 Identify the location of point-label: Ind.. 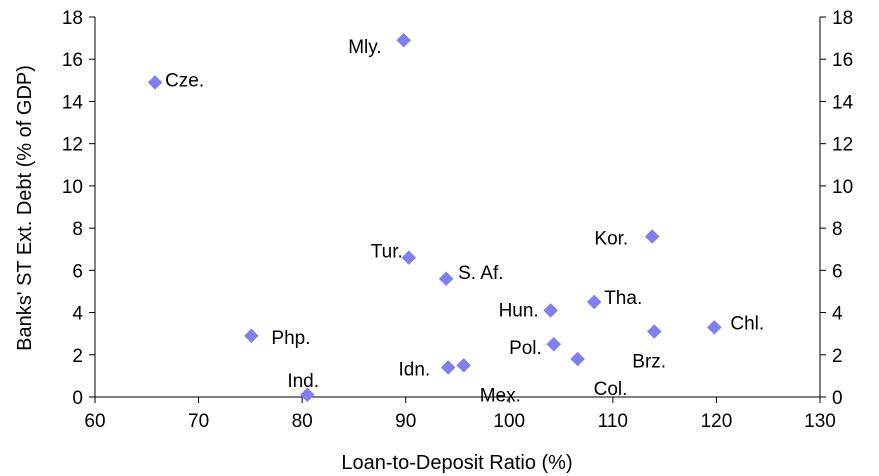
(303, 381).